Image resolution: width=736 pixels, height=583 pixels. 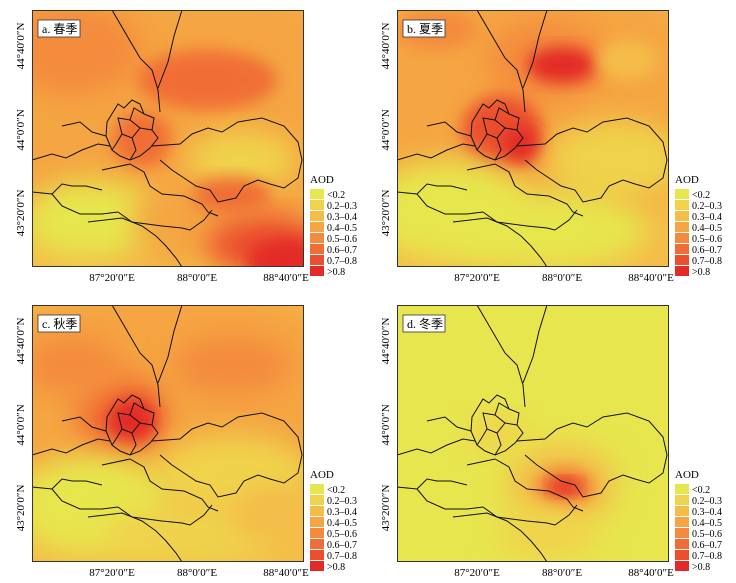 I want to click on panel-title: b. 夏季, so click(x=425, y=29).